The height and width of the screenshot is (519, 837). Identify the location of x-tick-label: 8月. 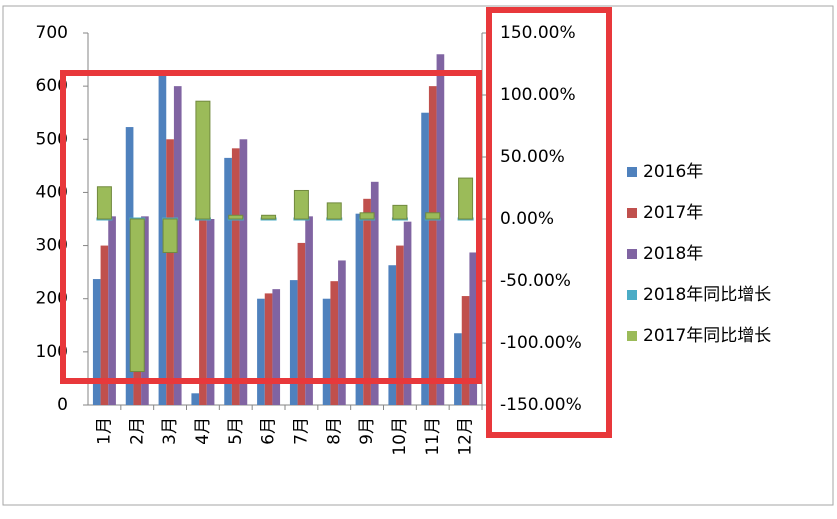
(334, 431).